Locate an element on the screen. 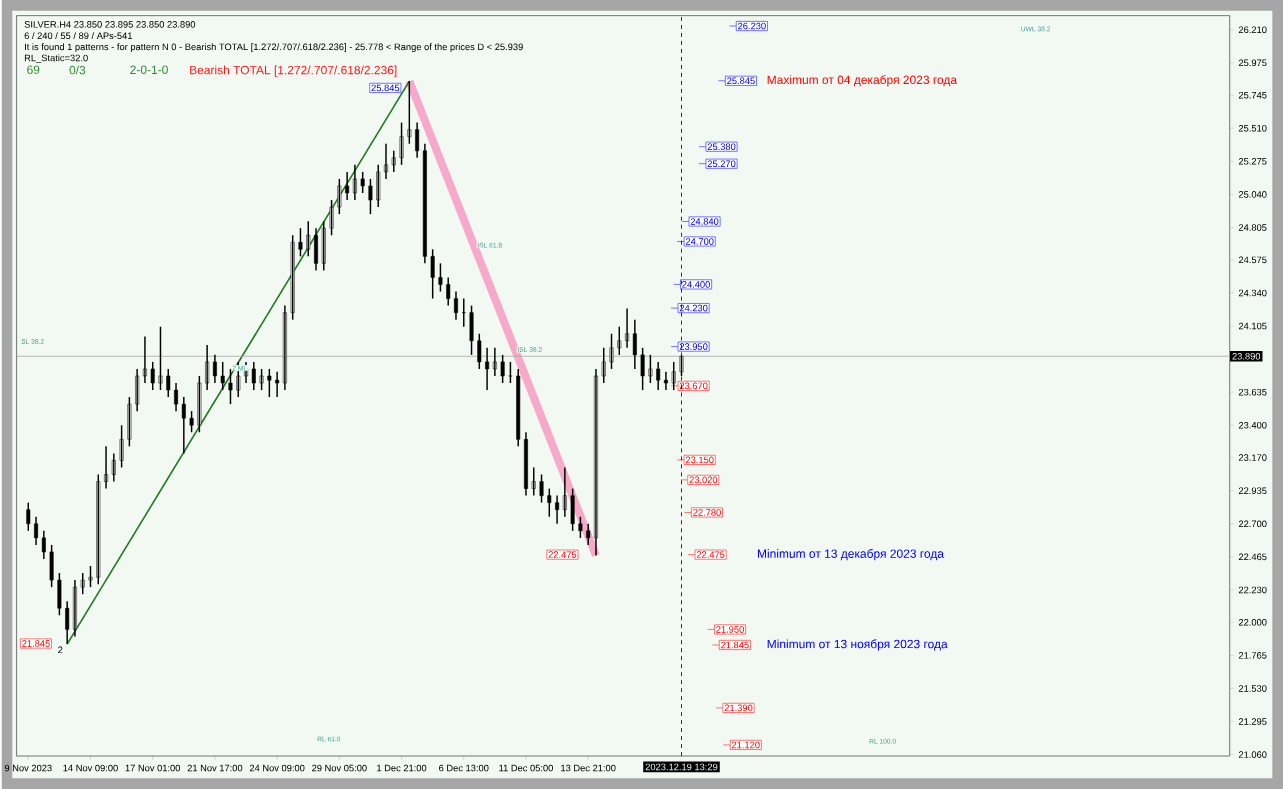  annotation: 25.380 is located at coordinates (721, 146).